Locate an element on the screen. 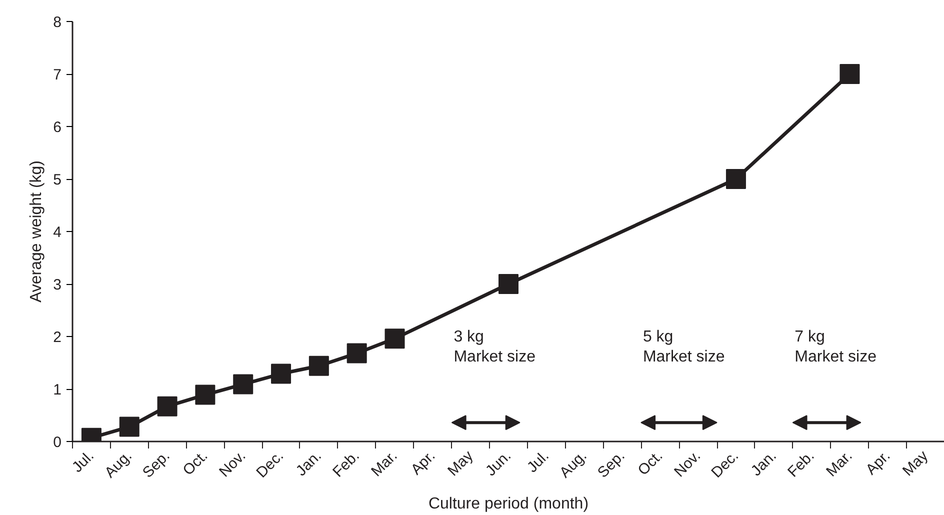 The width and height of the screenshot is (944, 515). x-tick-label: Jun. is located at coordinates (498, 463).